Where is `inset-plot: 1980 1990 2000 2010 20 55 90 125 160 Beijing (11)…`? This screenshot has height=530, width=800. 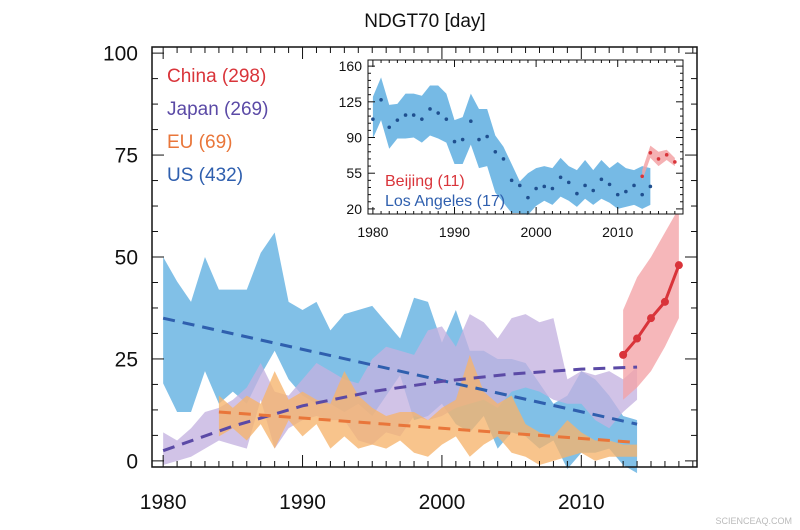 inset-plot: 1980 1990 2000 2010 20 55 90 125 160 Beijing (11)… is located at coordinates (511, 149).